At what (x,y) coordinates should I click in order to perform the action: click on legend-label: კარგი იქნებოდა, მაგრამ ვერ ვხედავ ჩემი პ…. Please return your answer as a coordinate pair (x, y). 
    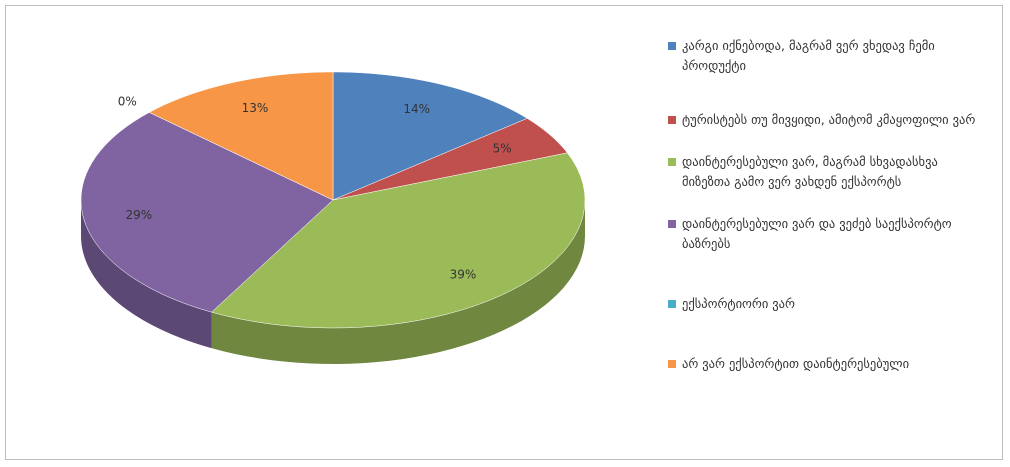
    Looking at the image, I should click on (808, 55).